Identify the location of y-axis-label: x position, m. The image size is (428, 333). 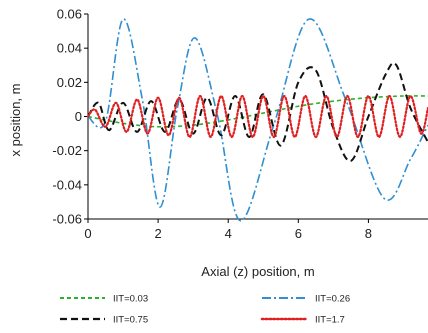
(15, 120).